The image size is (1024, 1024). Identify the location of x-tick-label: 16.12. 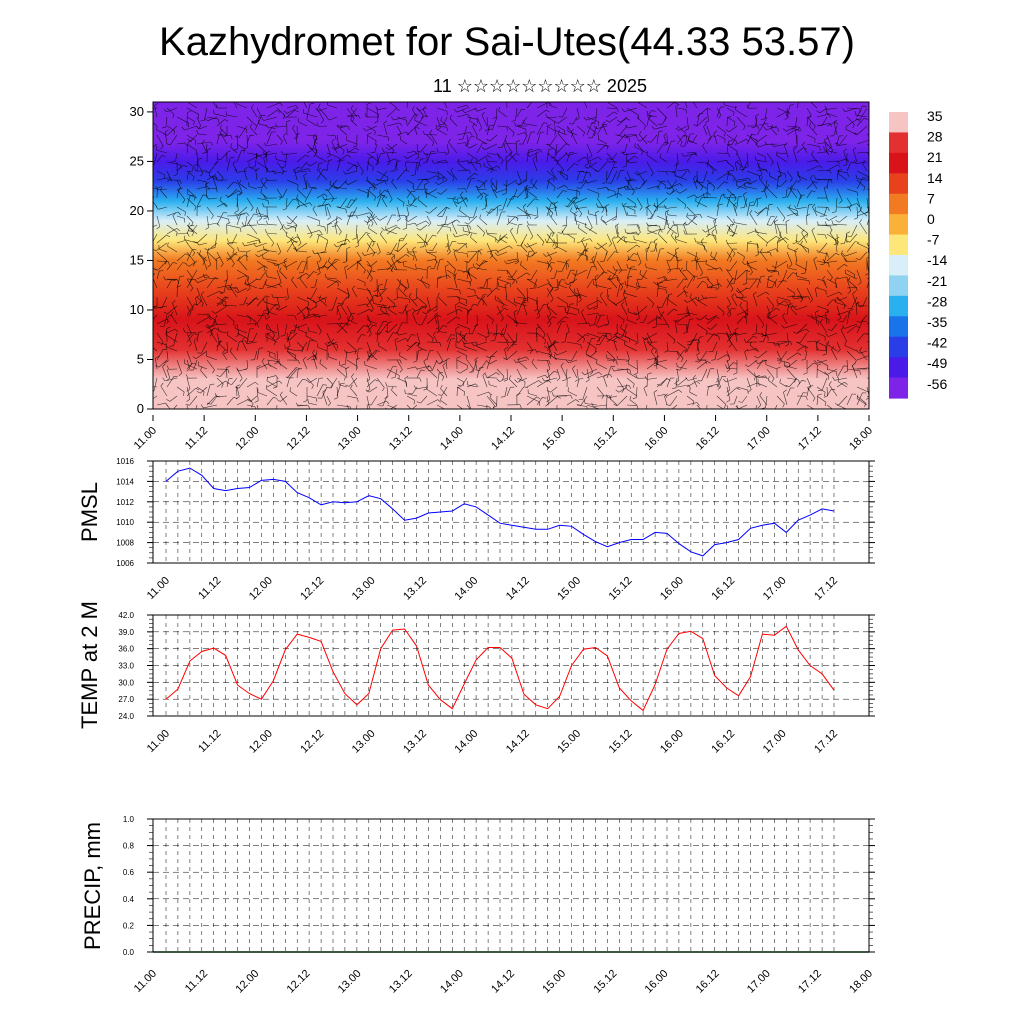
(708, 439).